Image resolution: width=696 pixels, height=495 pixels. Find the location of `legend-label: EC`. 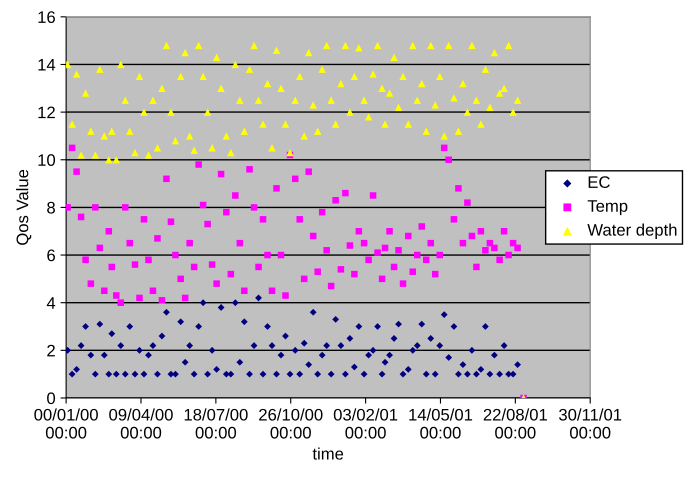

legend-label: EC is located at coordinates (599, 182).